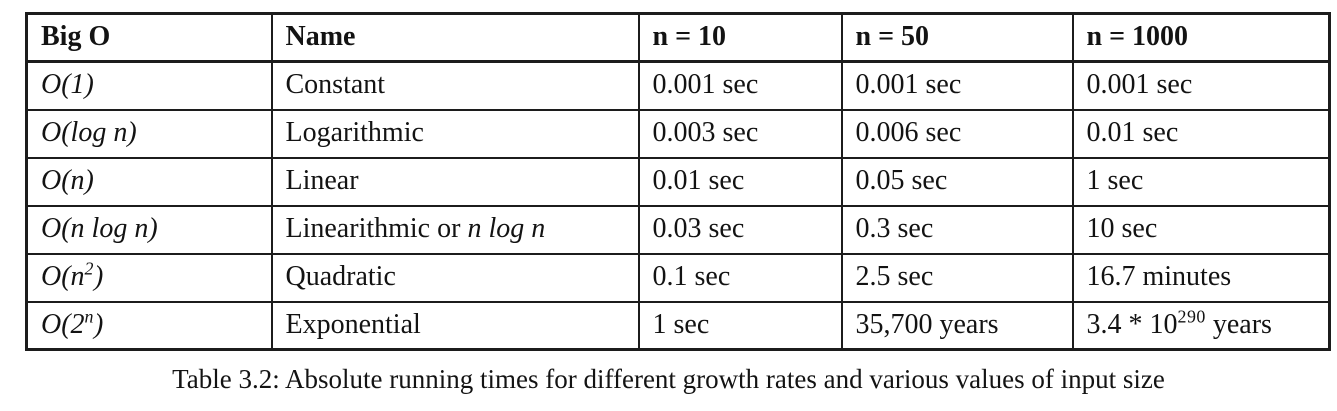 This screenshot has width=1337, height=411. What do you see at coordinates (149, 181) in the screenshot?
I see `big-o-cell: O(n)` at bounding box center [149, 181].